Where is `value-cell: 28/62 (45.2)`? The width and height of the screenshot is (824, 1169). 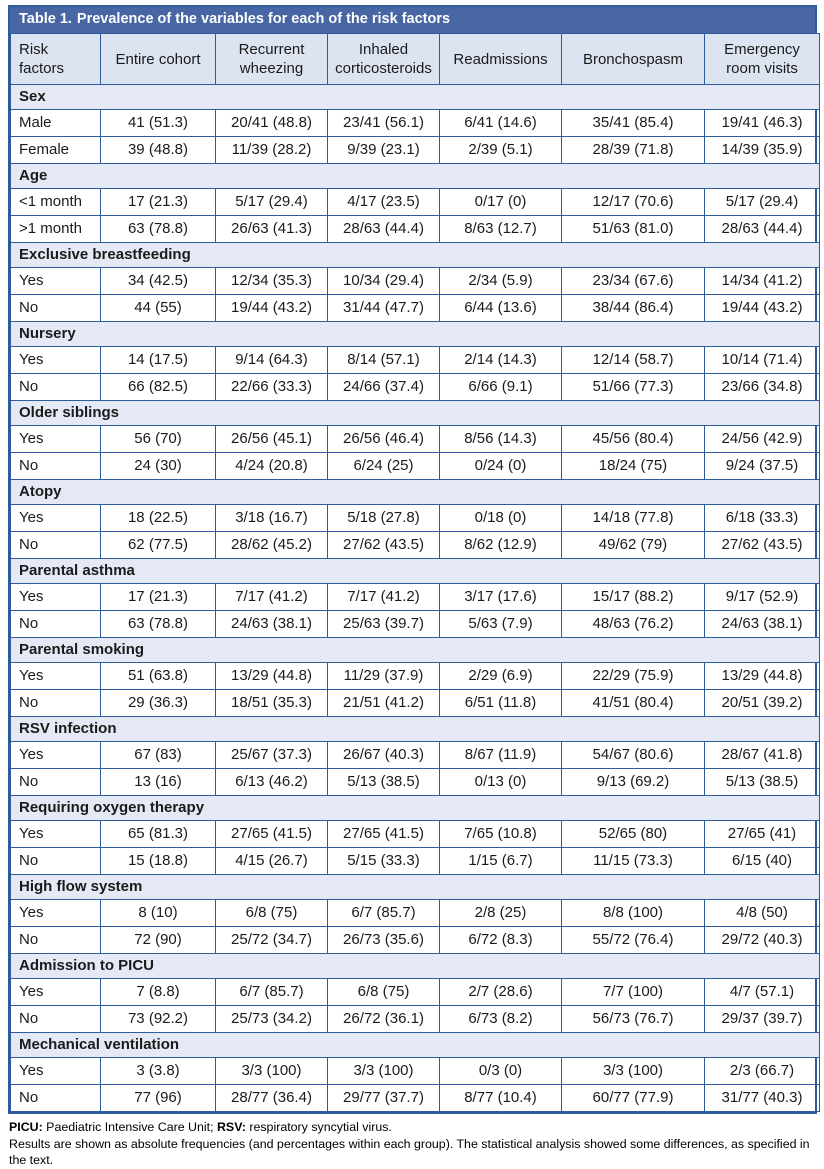
value-cell: 28/62 (45.2) is located at coordinates (271, 545).